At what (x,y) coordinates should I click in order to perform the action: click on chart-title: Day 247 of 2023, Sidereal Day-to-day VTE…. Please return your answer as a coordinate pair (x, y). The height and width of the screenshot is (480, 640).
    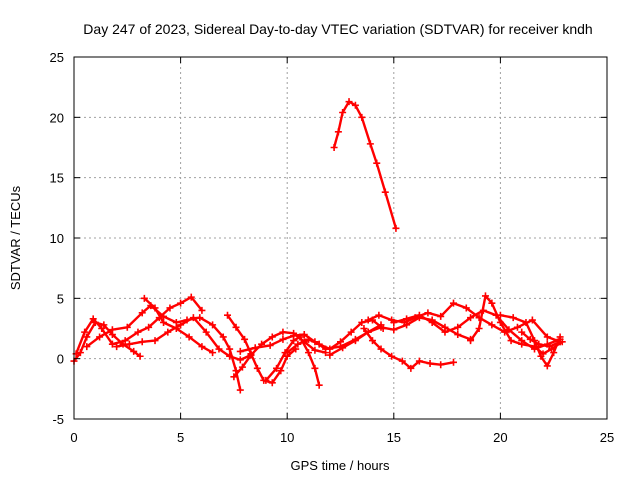
    Looking at the image, I should click on (337, 29).